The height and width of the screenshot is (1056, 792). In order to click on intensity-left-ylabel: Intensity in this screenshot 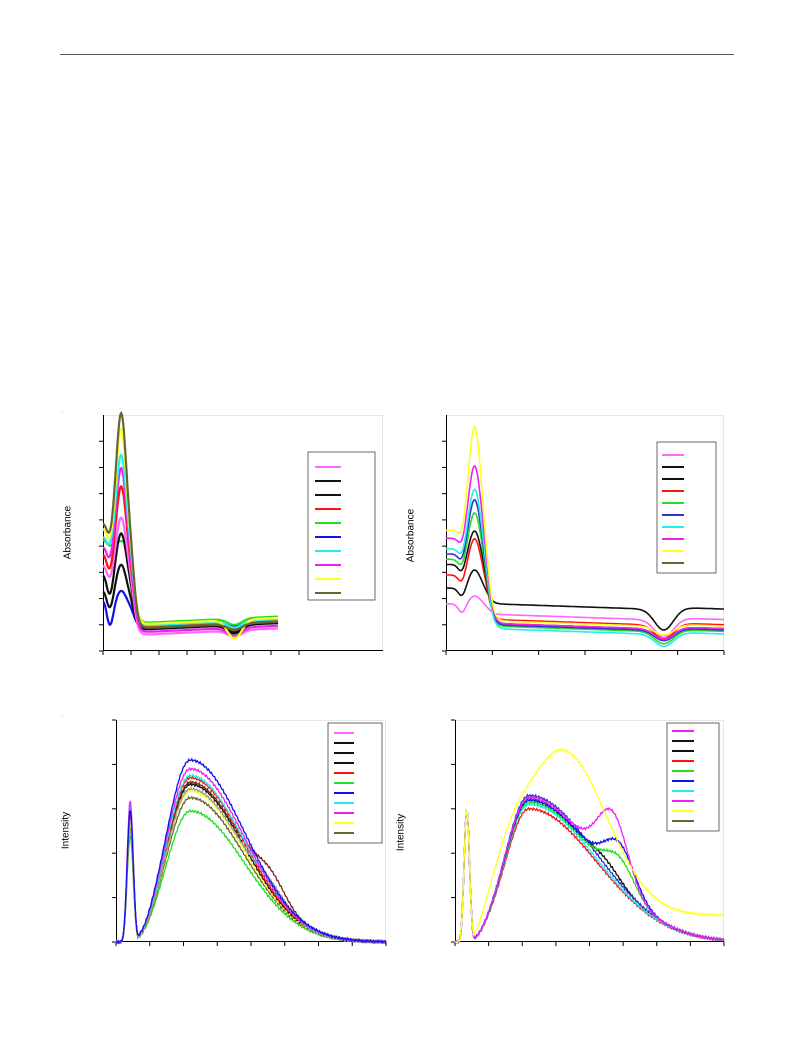, I will do `click(66, 830)`.